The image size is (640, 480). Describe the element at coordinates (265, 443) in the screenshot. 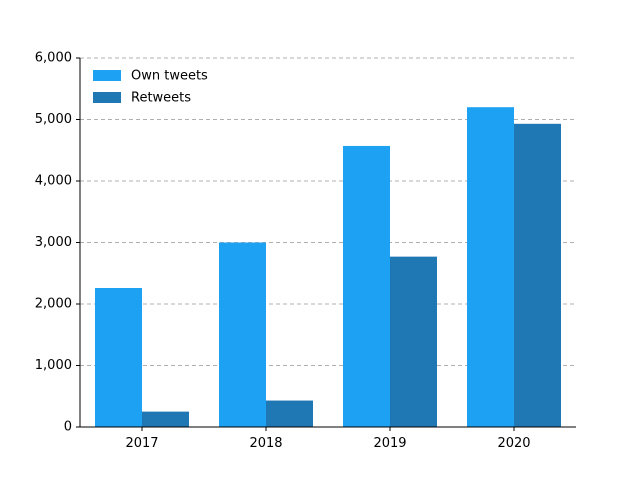

I see `x-tick-label: 2018` at that location.